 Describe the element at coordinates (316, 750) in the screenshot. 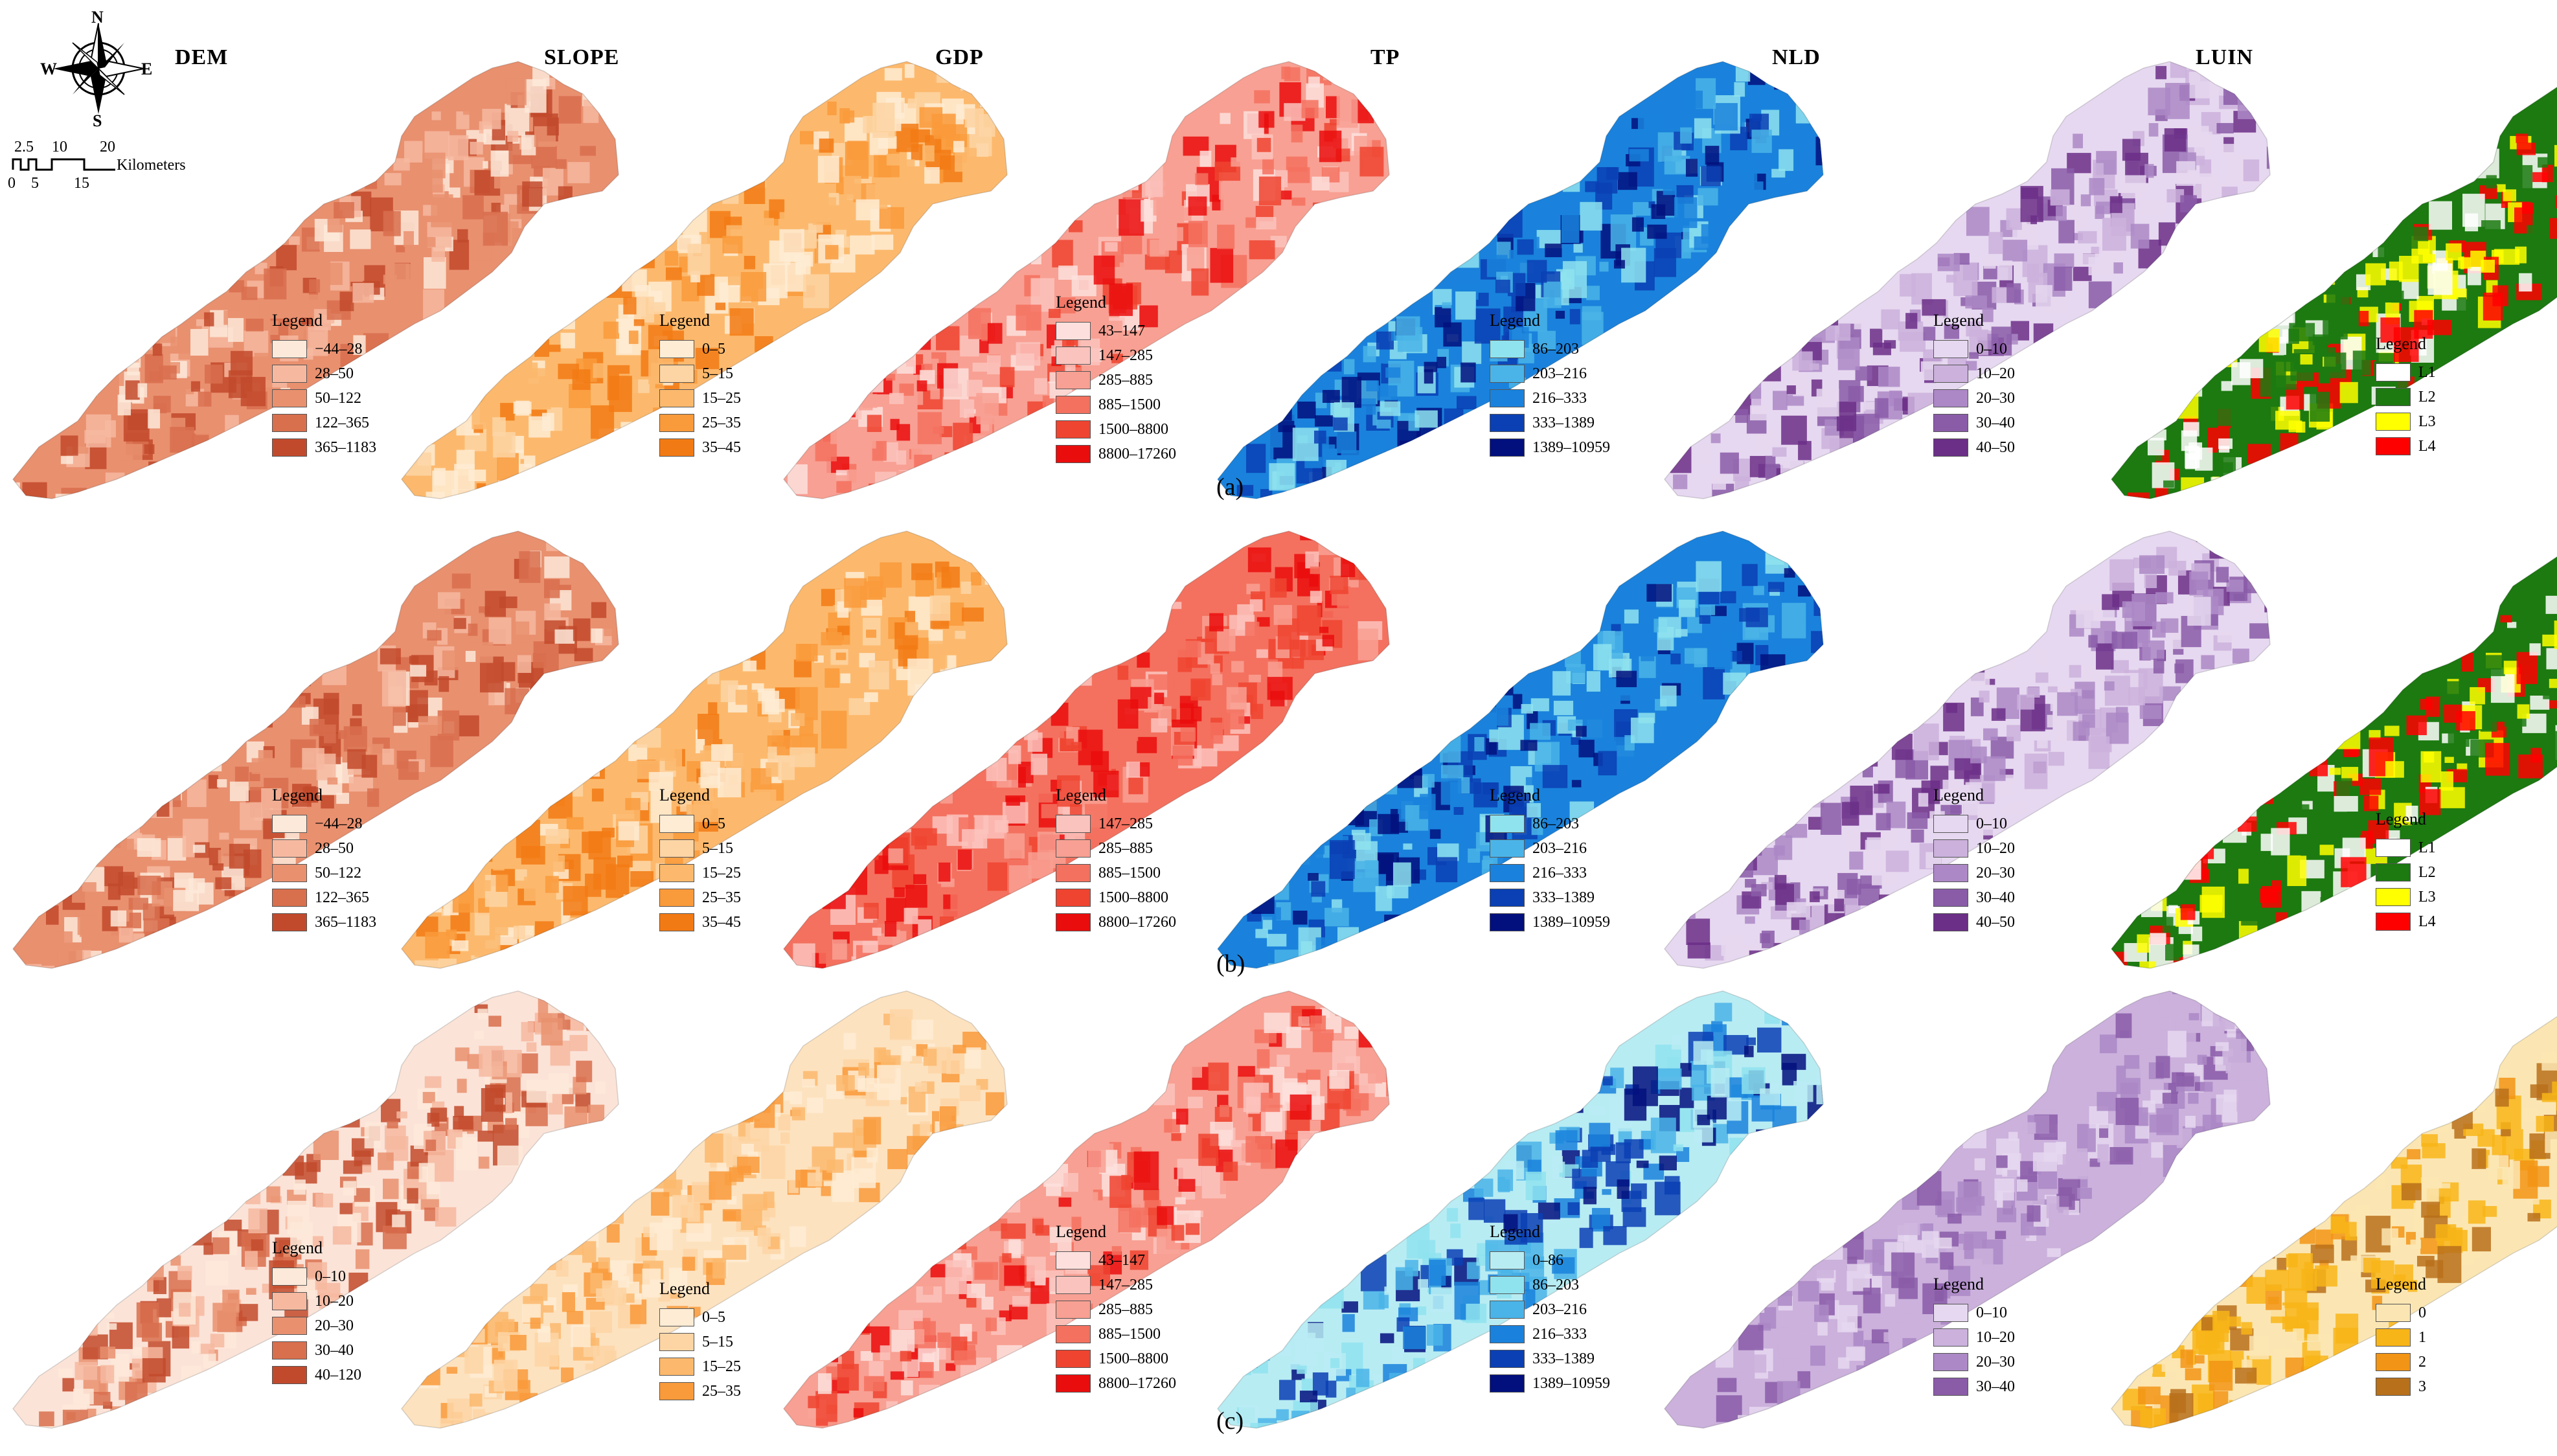

I see `map-b-dem` at that location.